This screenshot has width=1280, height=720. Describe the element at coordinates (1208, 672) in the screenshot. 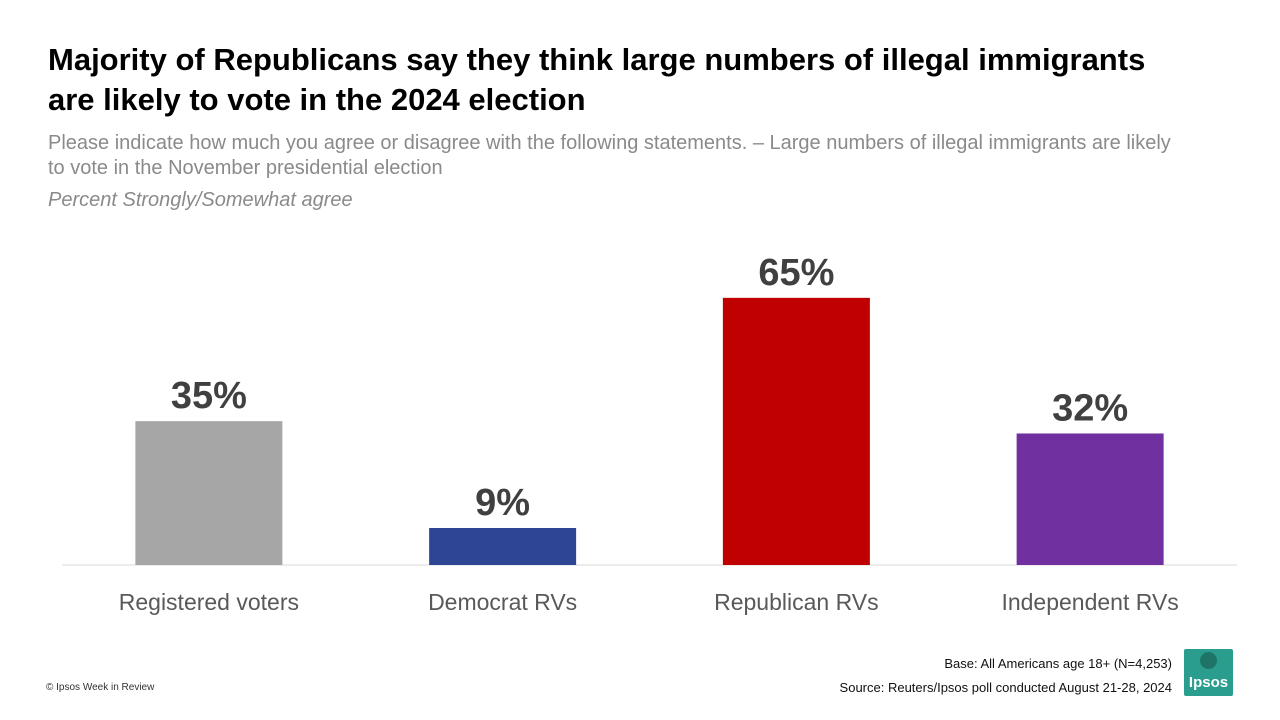

I see `ipsos-logo: Ipsos` at that location.